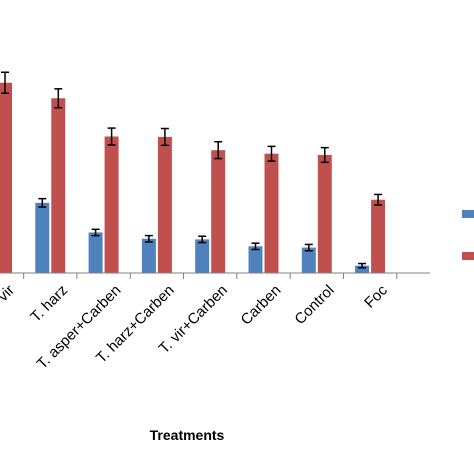 The width and height of the screenshot is (474, 474). I want to click on legend-swatch-series2, so click(468, 256).